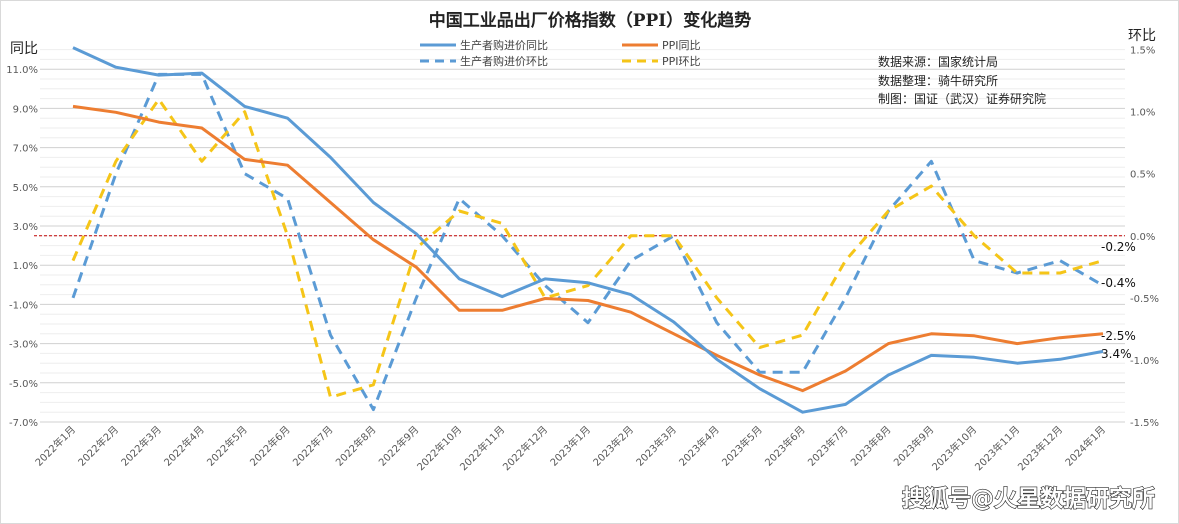 Image resolution: width=1179 pixels, height=524 pixels. Describe the element at coordinates (25, 266) in the screenshot. I see `left-tick-label: 1.0%` at that location.